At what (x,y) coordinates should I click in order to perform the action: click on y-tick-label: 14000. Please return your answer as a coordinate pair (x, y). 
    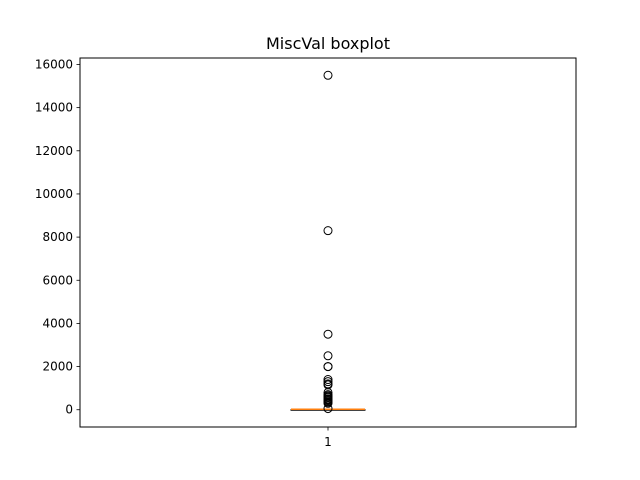
    Looking at the image, I should click on (54, 108).